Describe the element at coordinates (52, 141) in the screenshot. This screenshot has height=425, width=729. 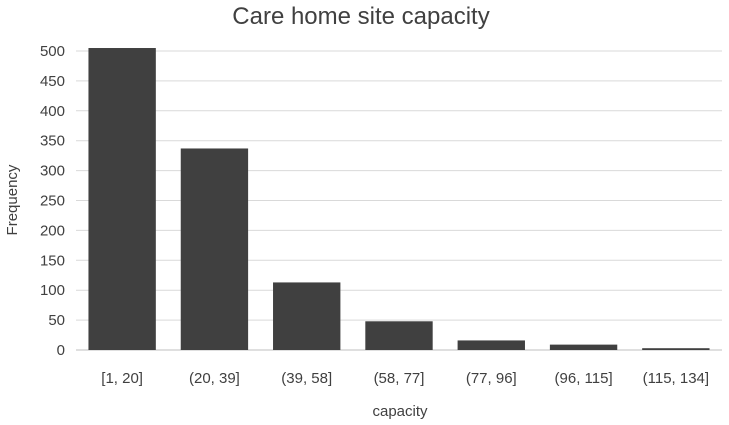
I see `y-tick-label: 350` at that location.